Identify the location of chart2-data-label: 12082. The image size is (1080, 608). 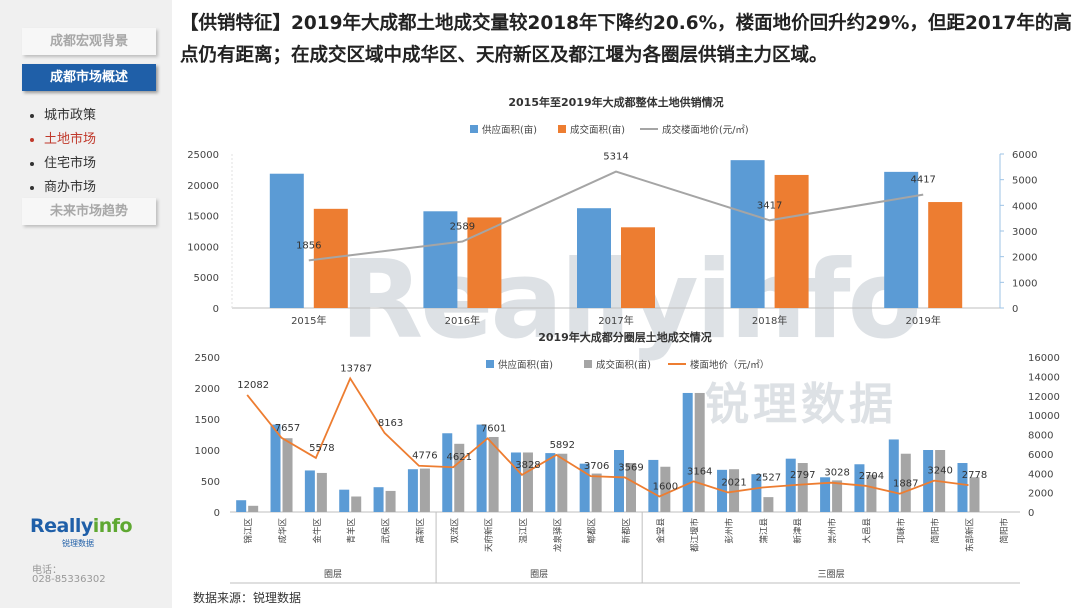
(253, 385).